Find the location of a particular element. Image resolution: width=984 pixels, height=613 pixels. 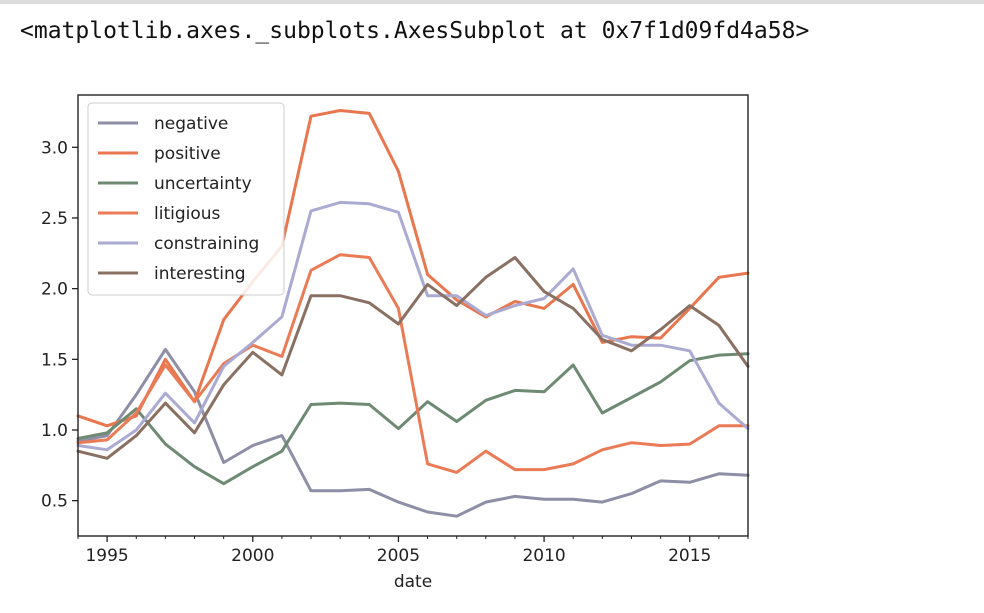

y-tick-label: 0.5 is located at coordinates (54, 502).